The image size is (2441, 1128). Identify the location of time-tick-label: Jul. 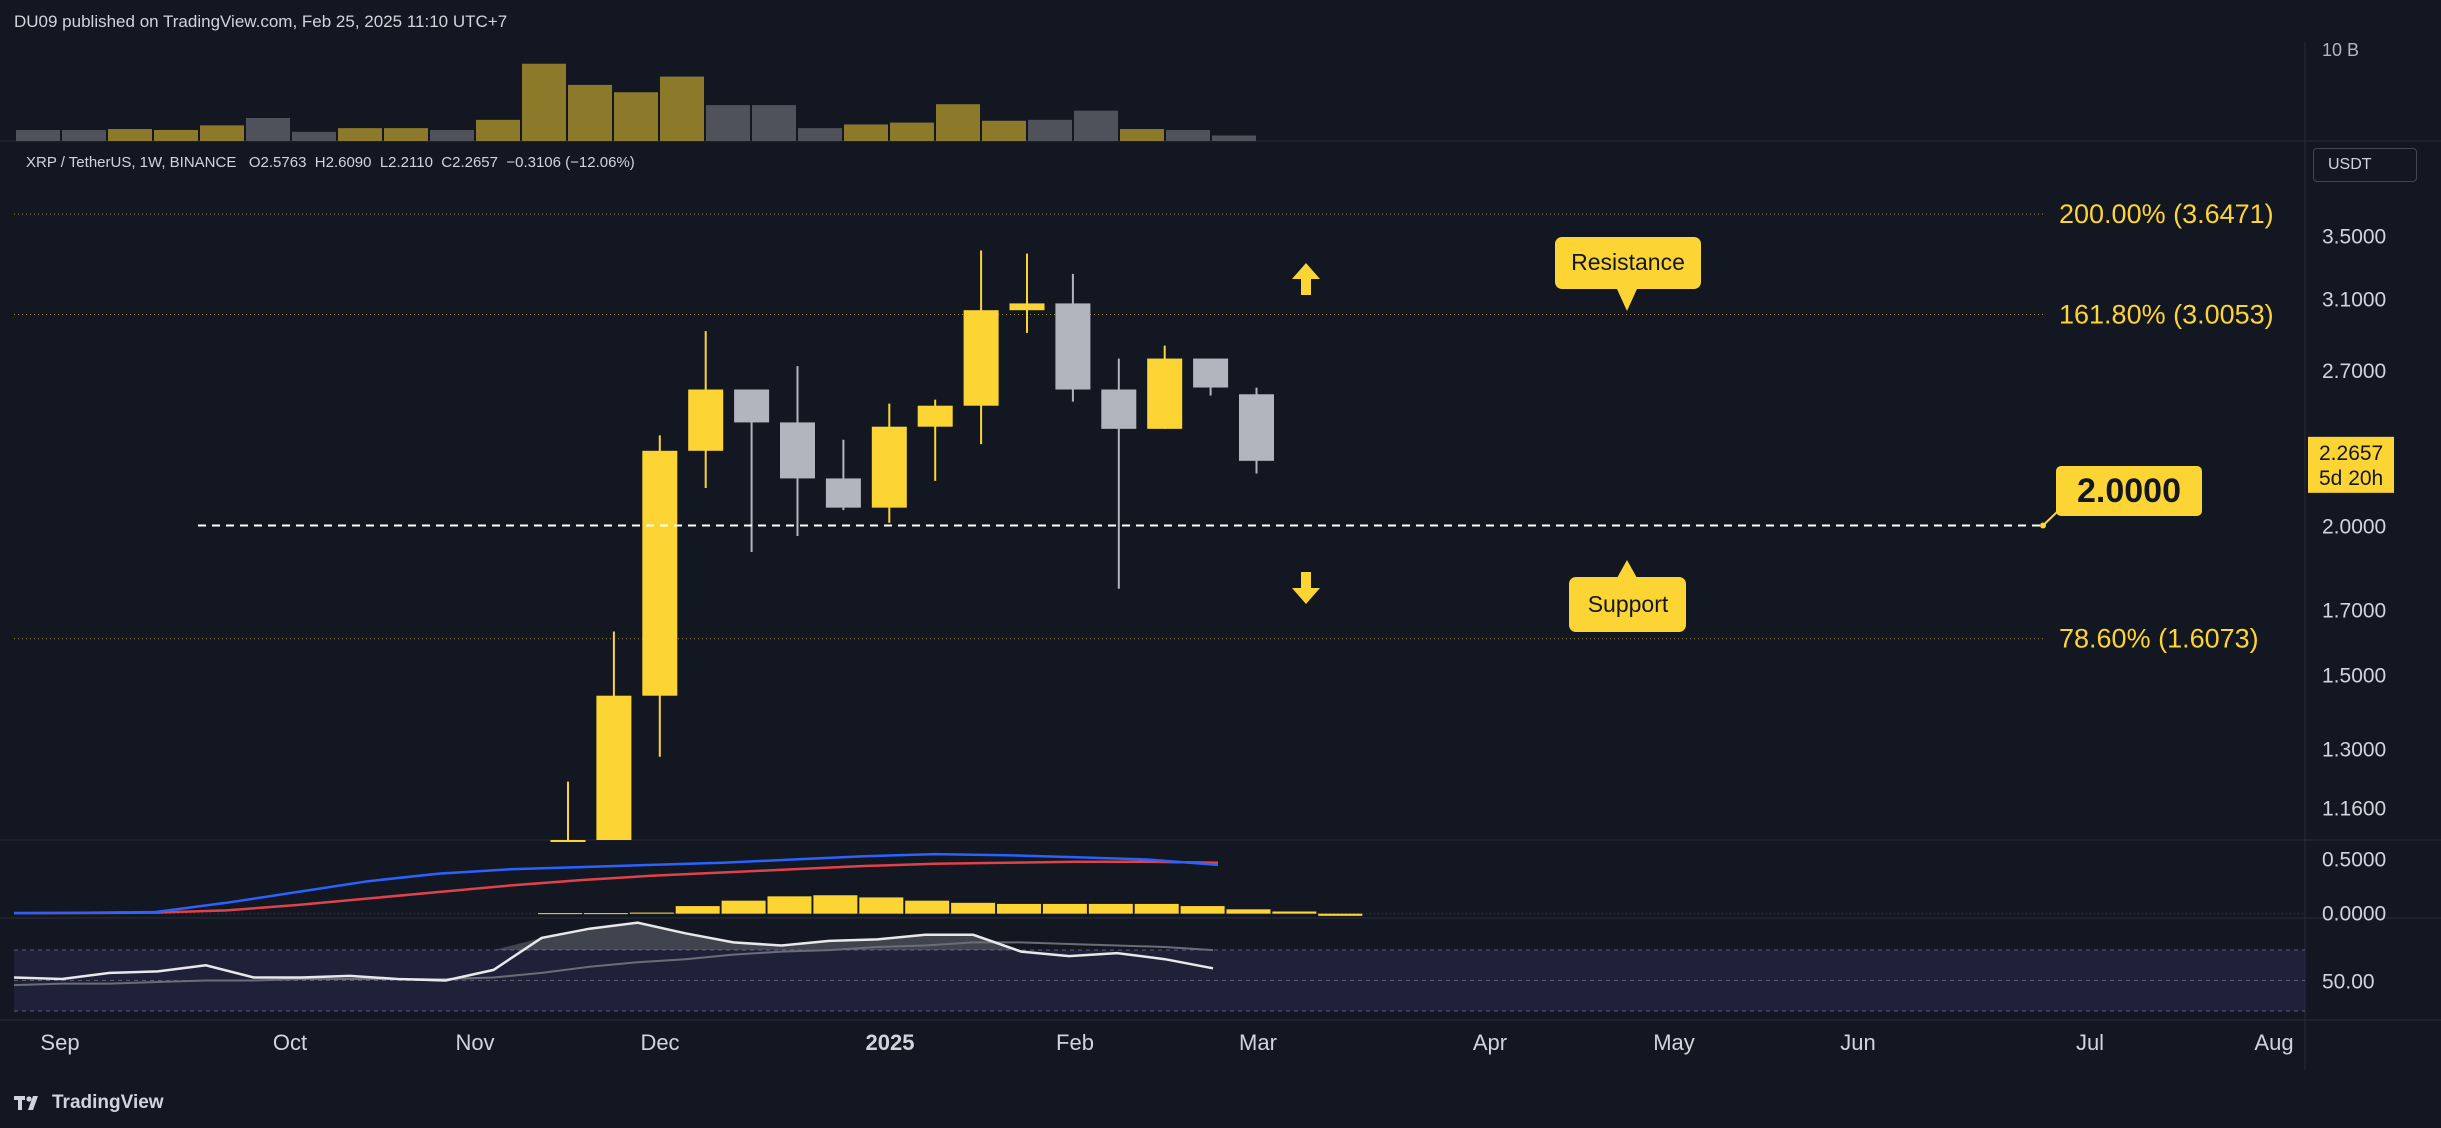
(2090, 1042).